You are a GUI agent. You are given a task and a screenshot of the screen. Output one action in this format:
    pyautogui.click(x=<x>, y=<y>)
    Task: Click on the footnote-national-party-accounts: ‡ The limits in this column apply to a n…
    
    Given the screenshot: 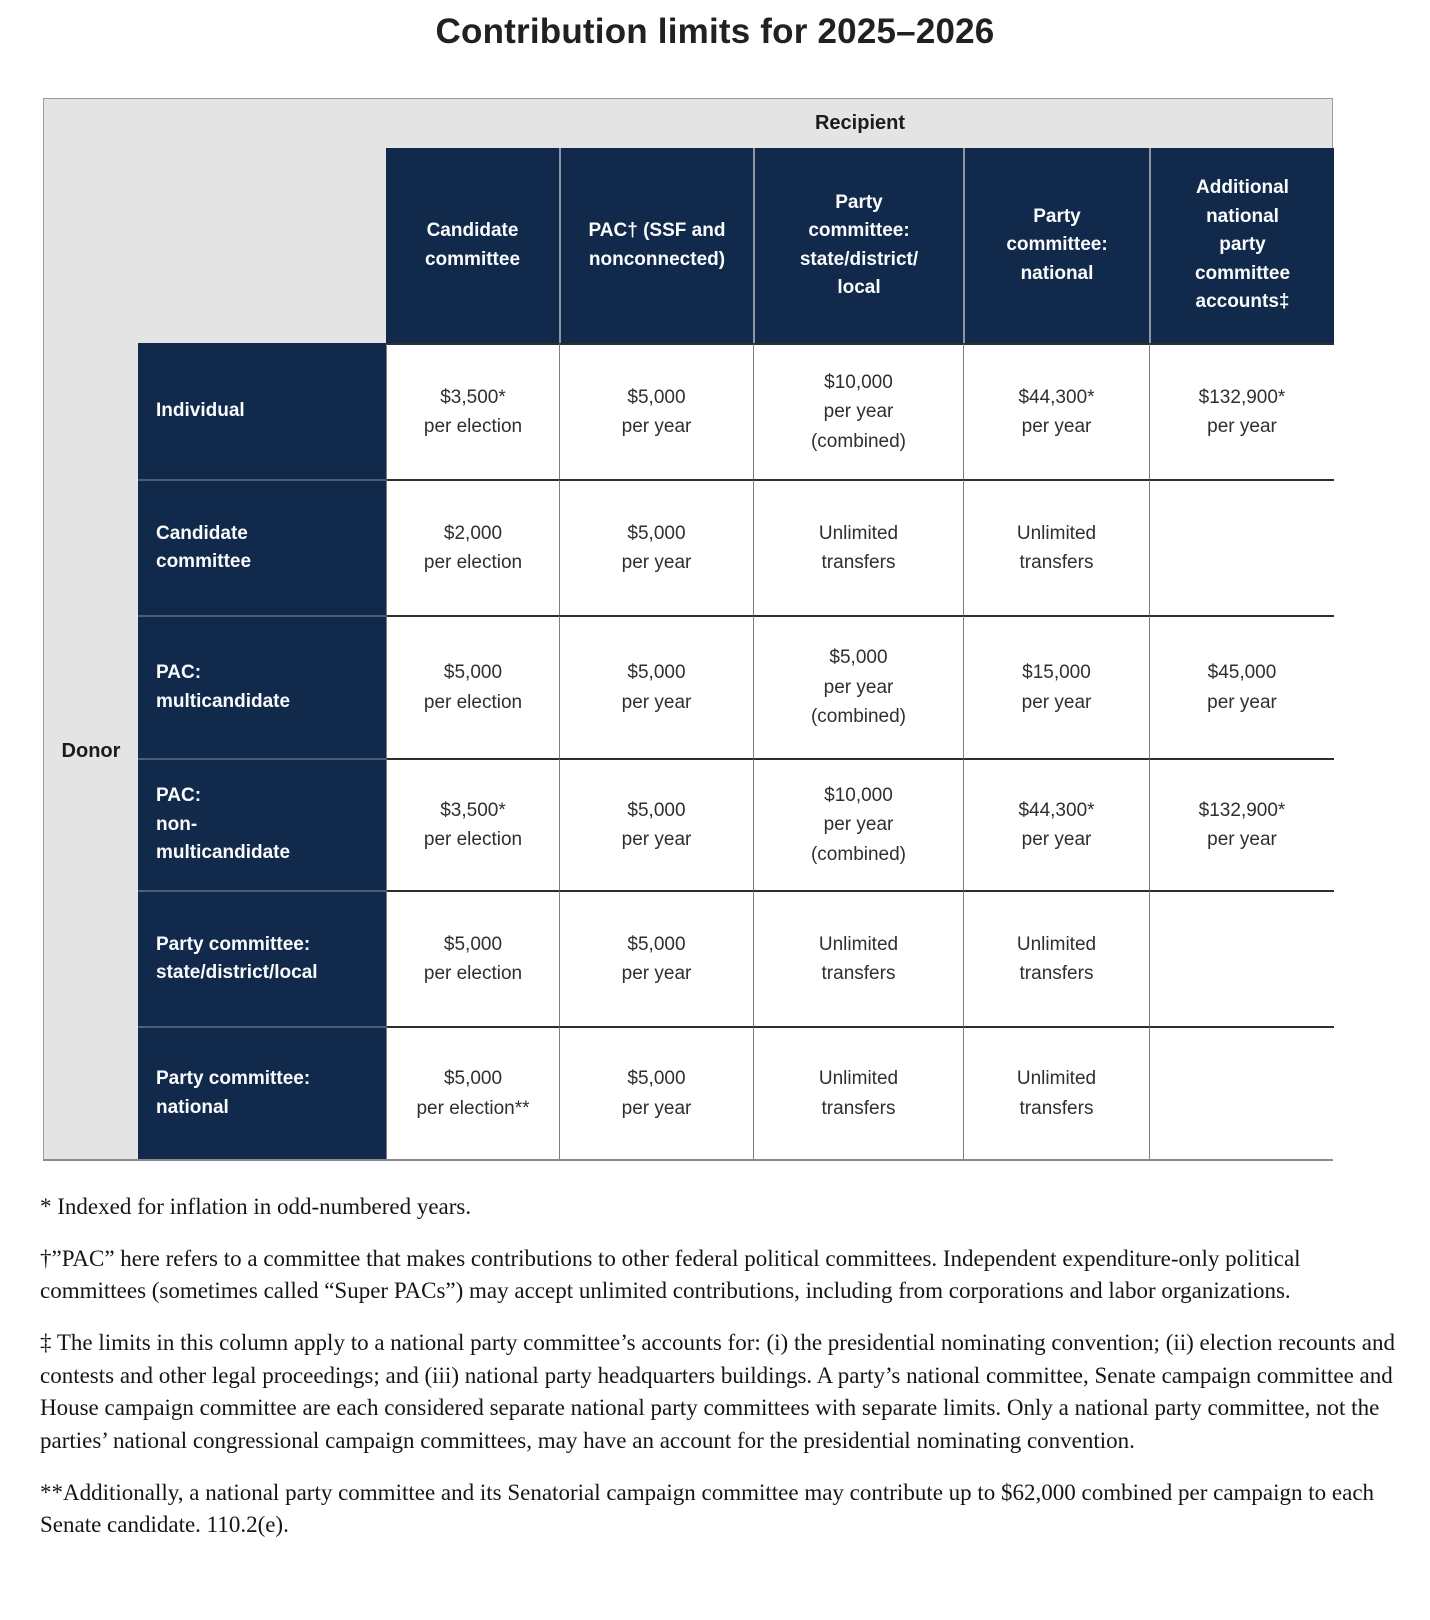 What is the action you would take?
    pyautogui.click(x=717, y=1391)
    